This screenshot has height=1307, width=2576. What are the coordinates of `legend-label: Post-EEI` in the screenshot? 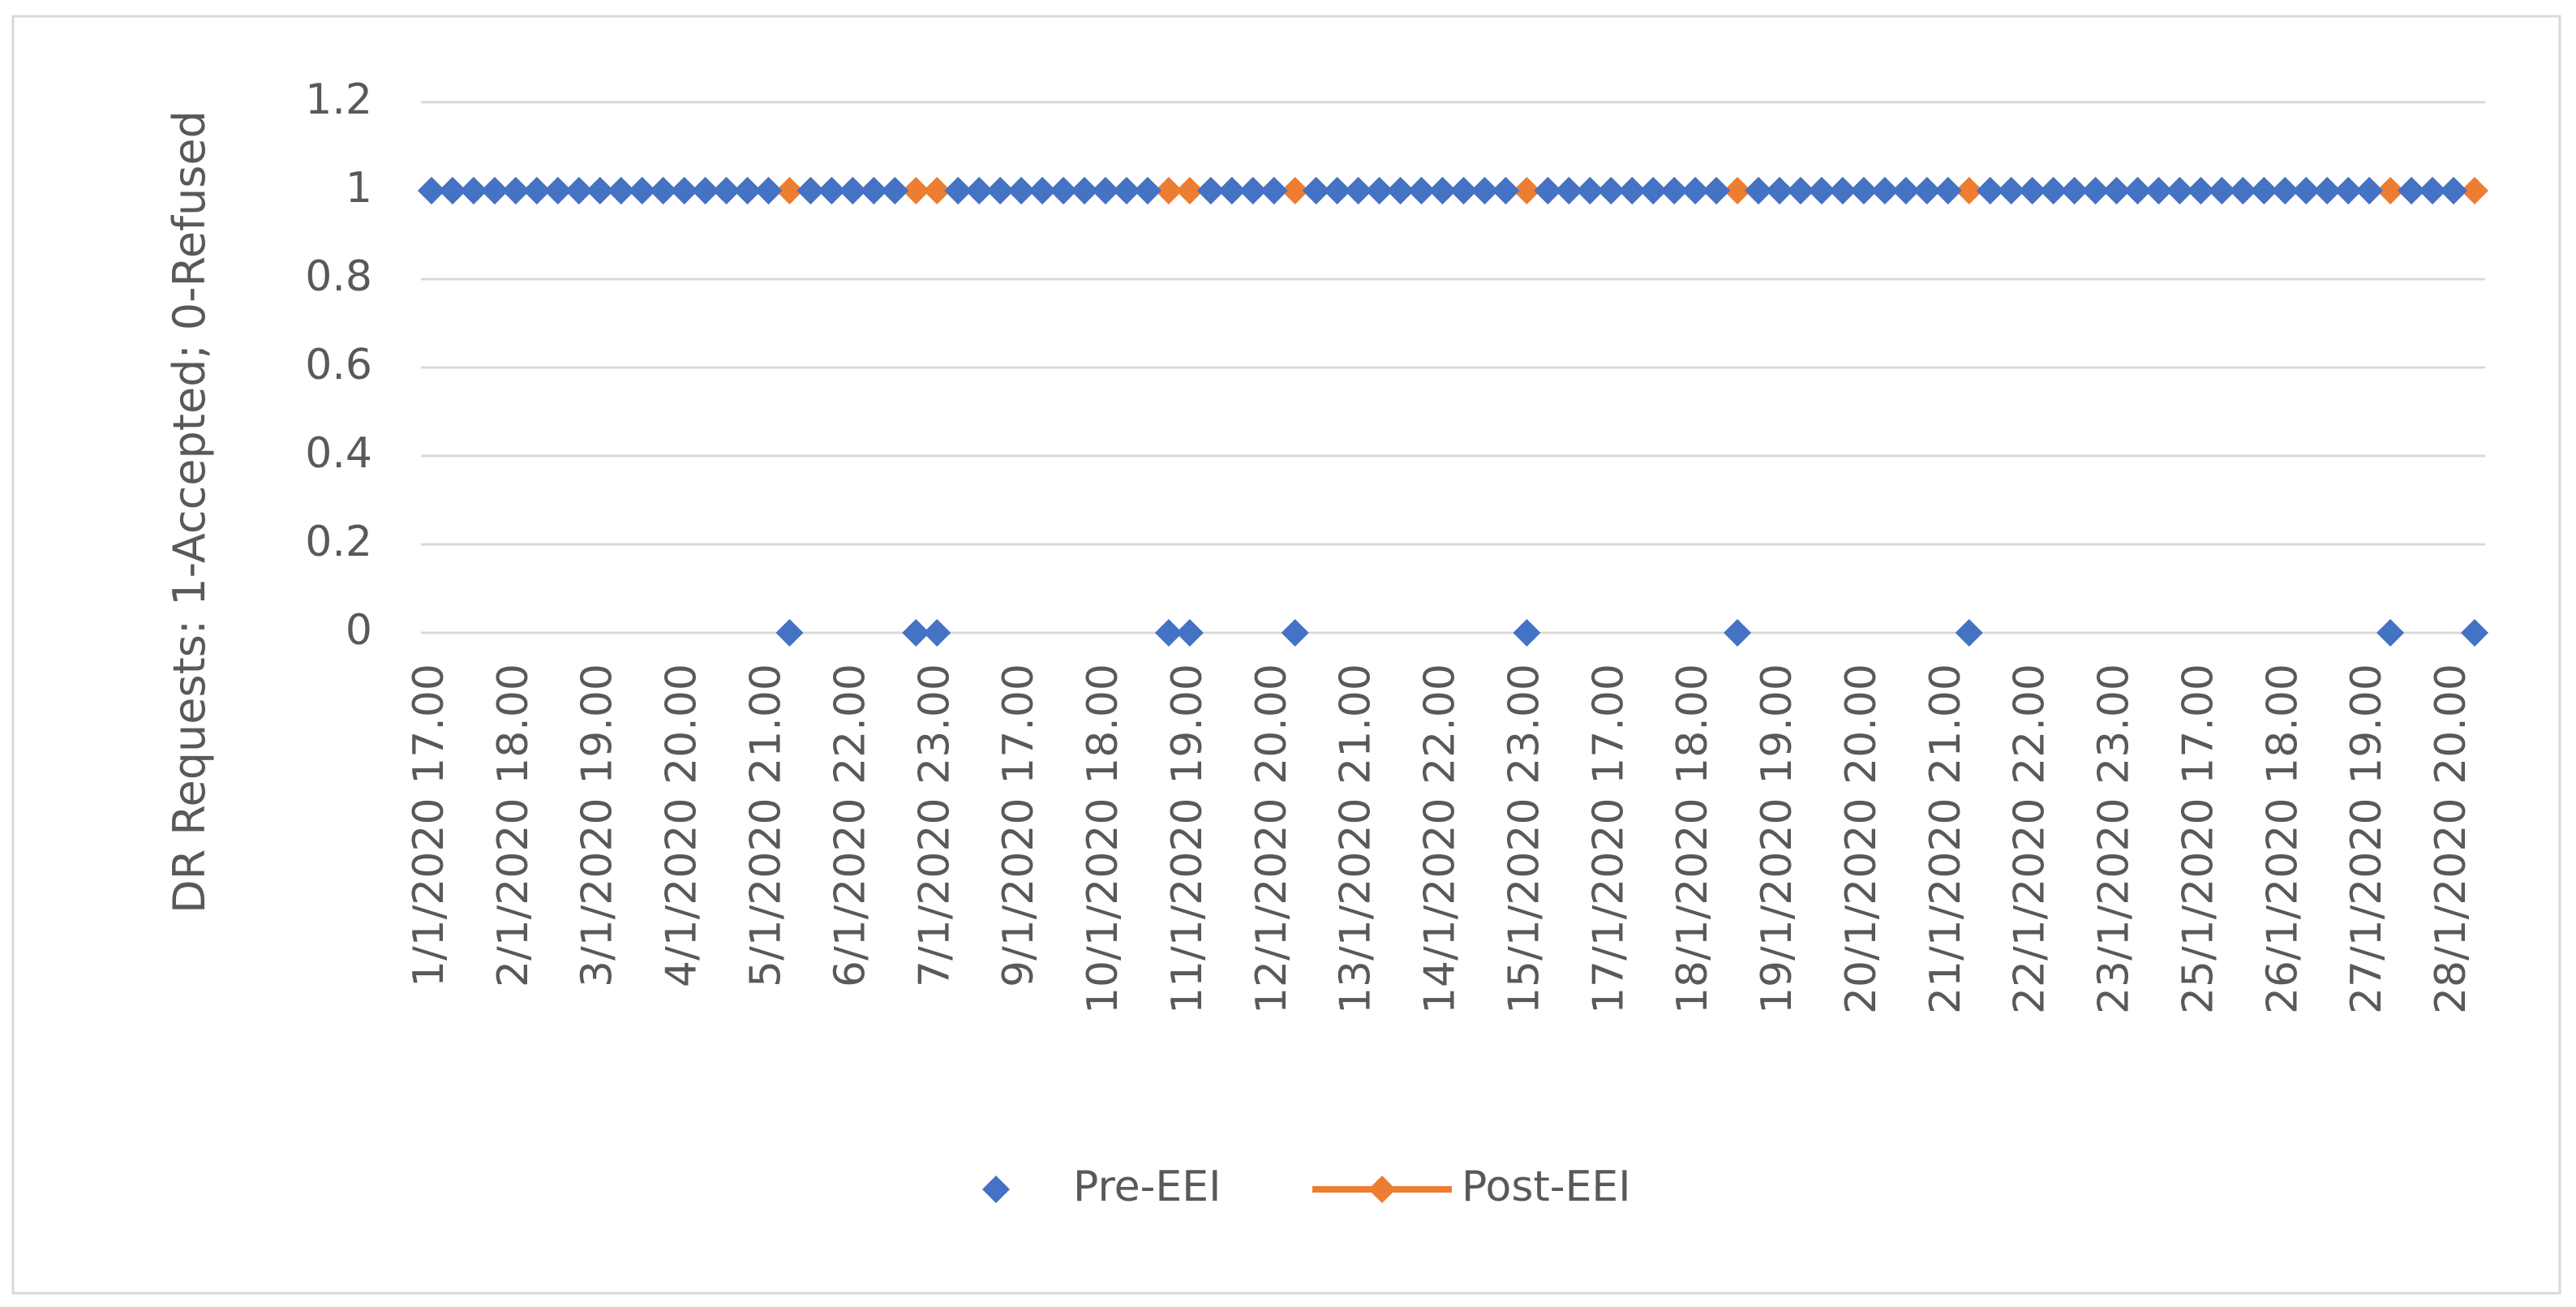 It's located at (1546, 1187).